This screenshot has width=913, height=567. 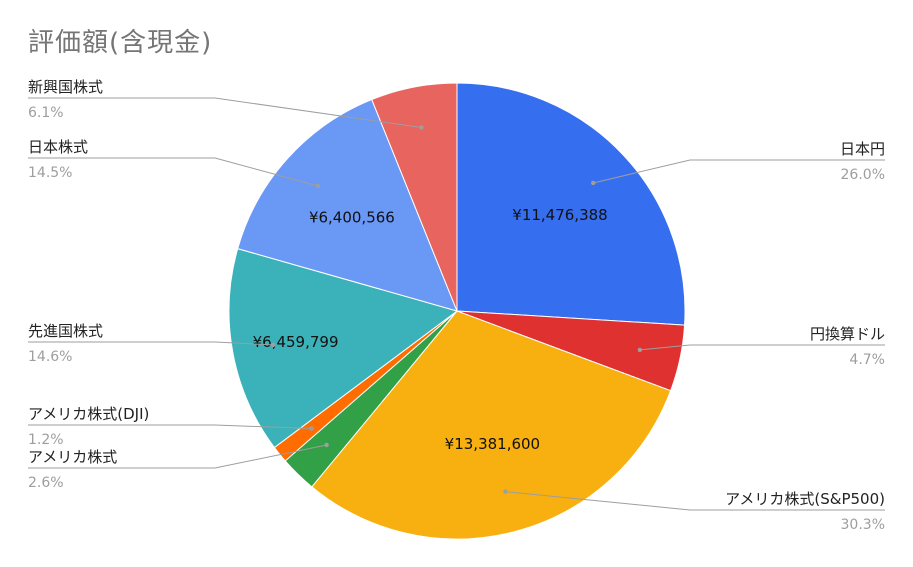 What do you see at coordinates (863, 525) in the screenshot?
I see `slice-percent-label: 30.3%` at bounding box center [863, 525].